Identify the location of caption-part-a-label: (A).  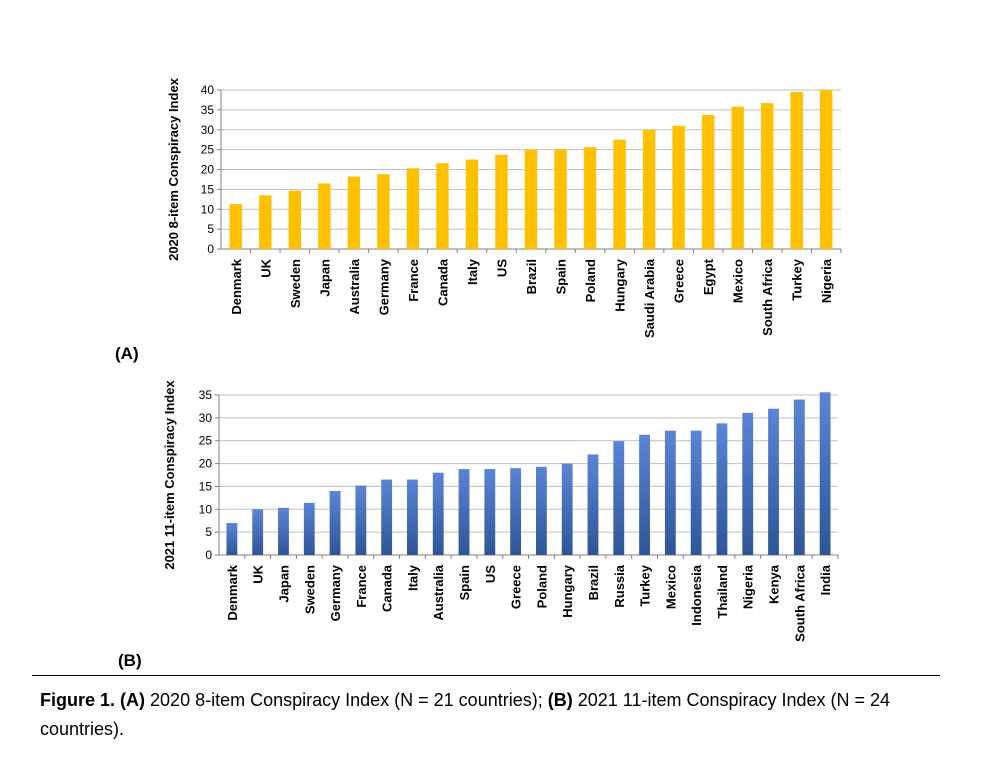
(133, 700).